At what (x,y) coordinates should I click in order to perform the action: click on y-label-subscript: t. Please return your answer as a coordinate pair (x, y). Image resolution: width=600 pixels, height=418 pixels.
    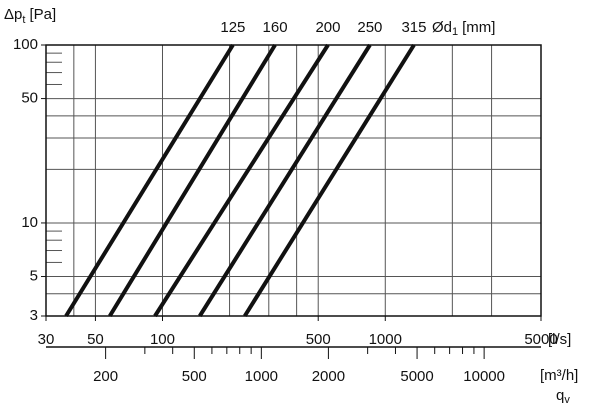
    Looking at the image, I should click on (23, 20).